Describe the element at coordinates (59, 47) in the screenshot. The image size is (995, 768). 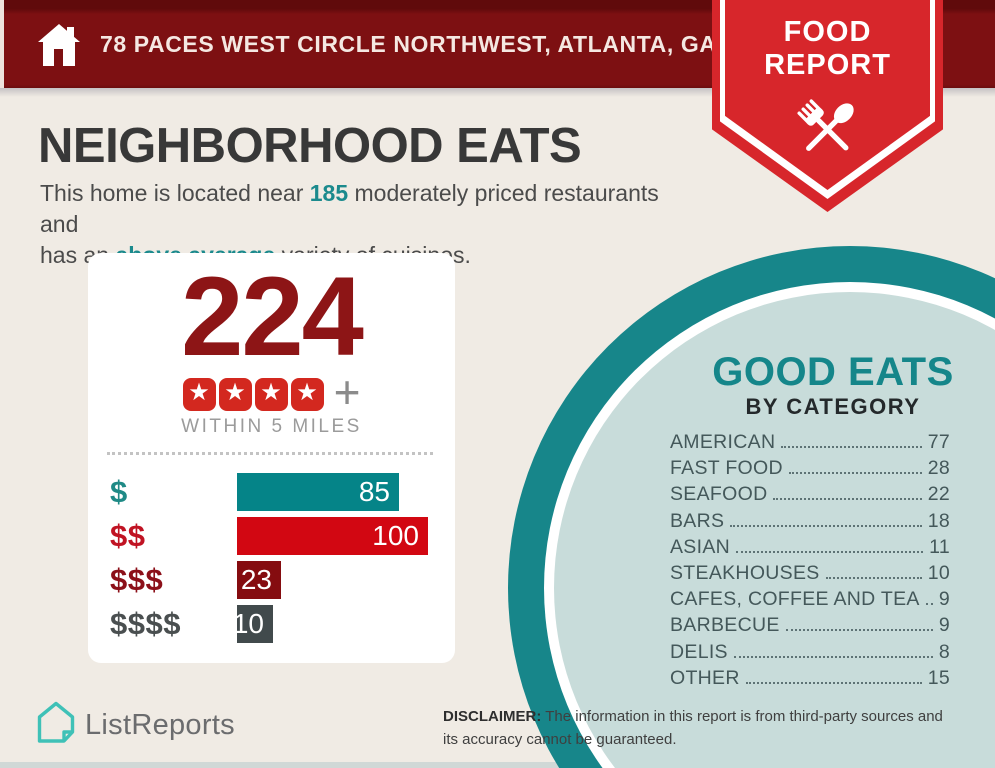
I see `home-icon` at that location.